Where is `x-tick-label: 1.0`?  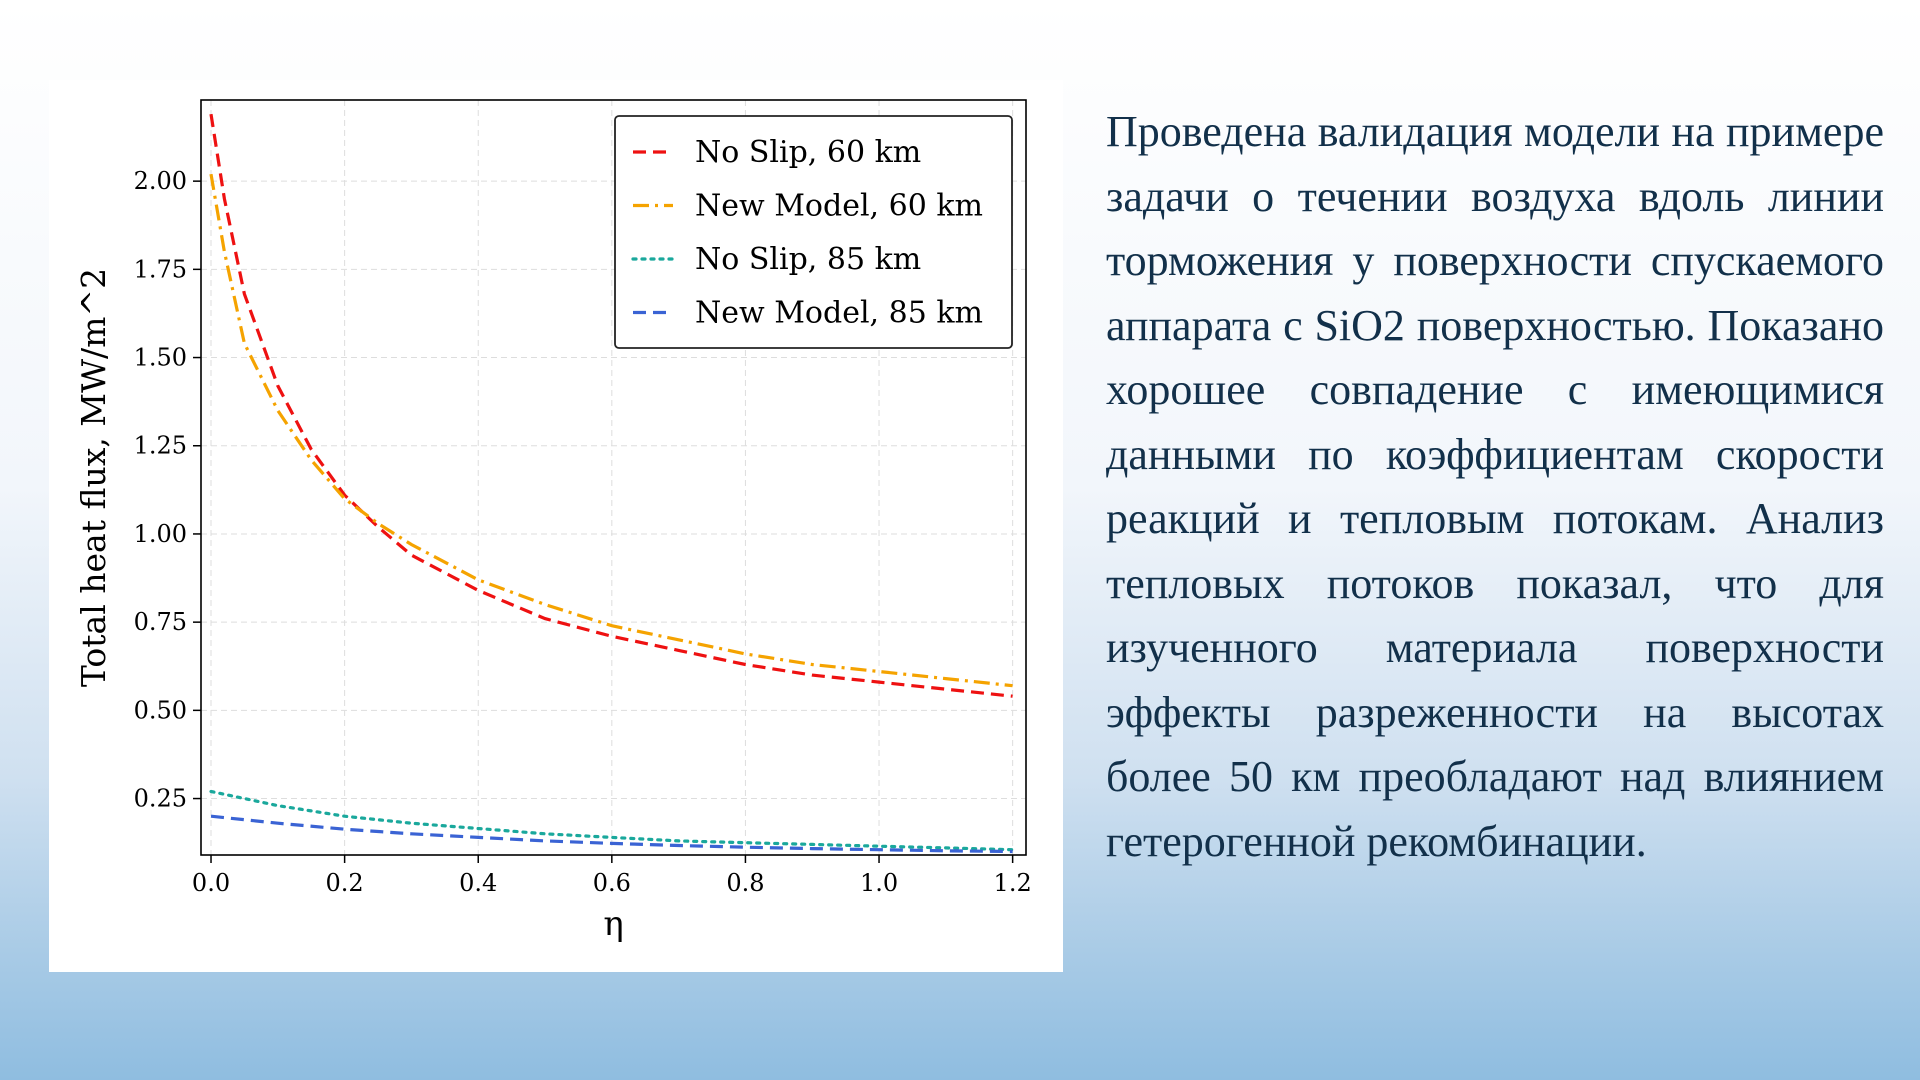 x-tick-label: 1.0 is located at coordinates (879, 883).